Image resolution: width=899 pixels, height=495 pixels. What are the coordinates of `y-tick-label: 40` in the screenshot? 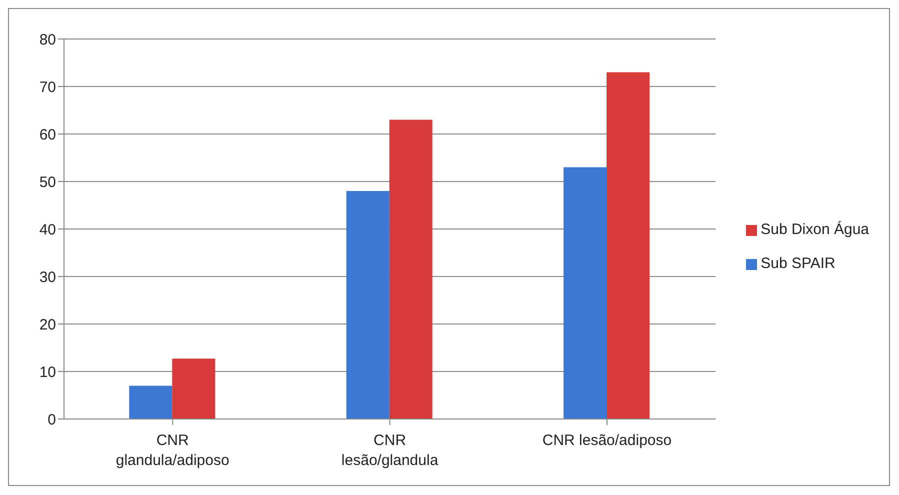 It's located at (47, 229).